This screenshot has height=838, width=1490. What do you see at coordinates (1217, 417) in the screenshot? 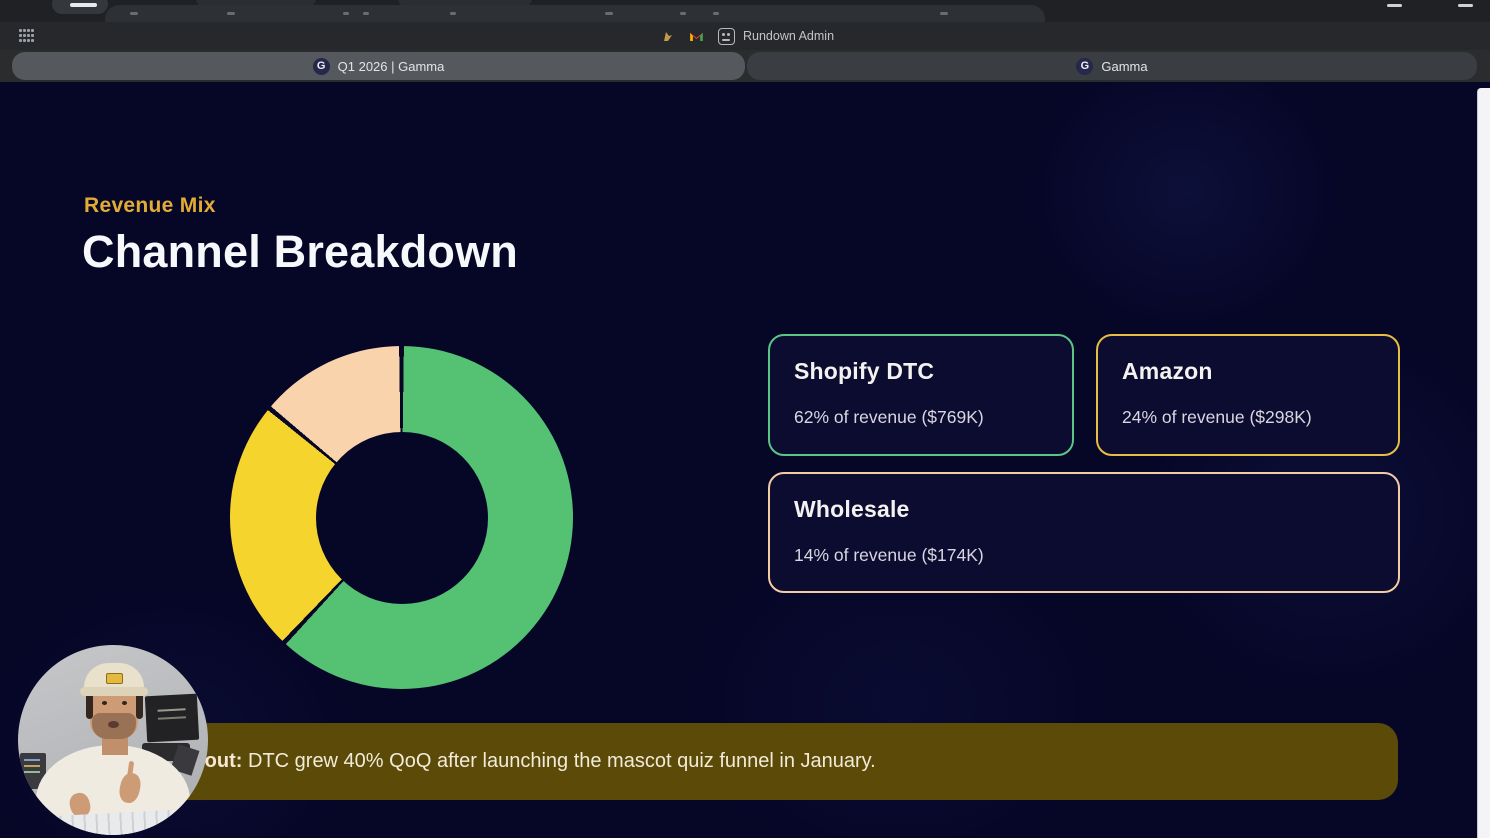
I see `card-body: 24% of revenue ($298K)` at bounding box center [1217, 417].